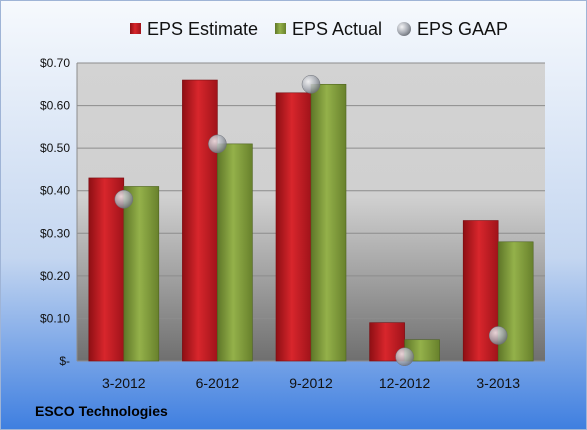 The image size is (587, 430). I want to click on y-tick-label: $0.70, so click(55, 63).